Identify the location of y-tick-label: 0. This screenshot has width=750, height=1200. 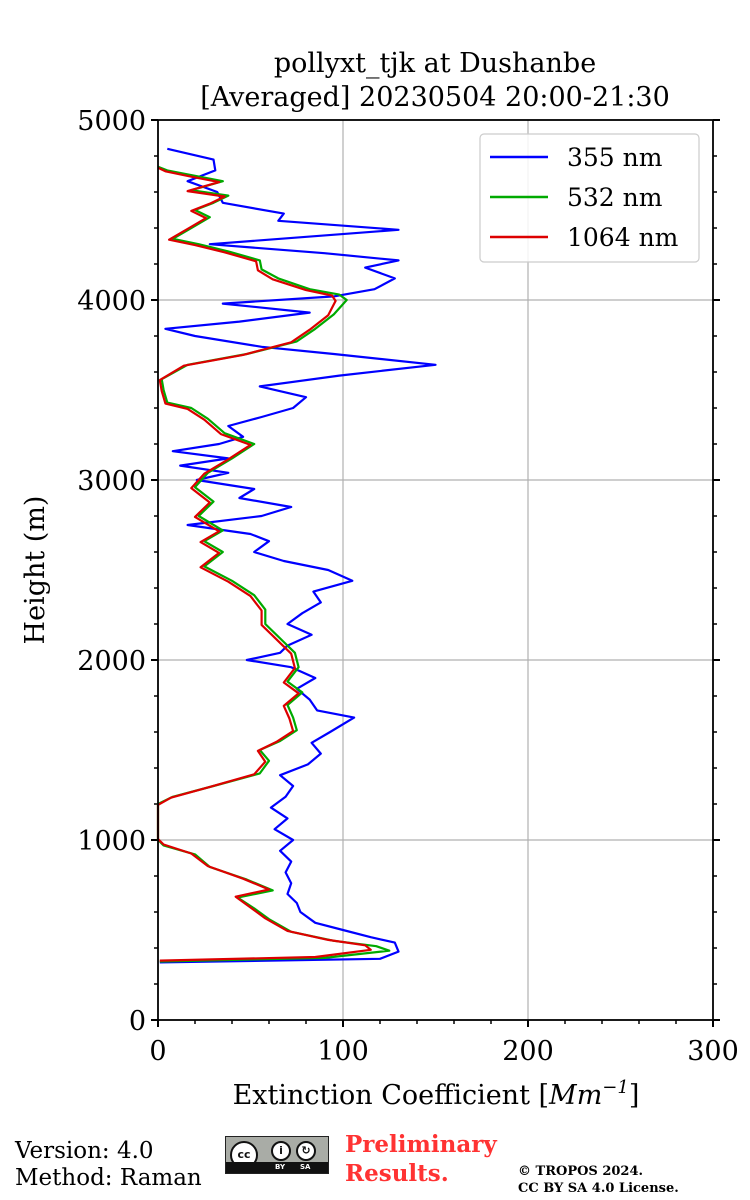
(137, 1021).